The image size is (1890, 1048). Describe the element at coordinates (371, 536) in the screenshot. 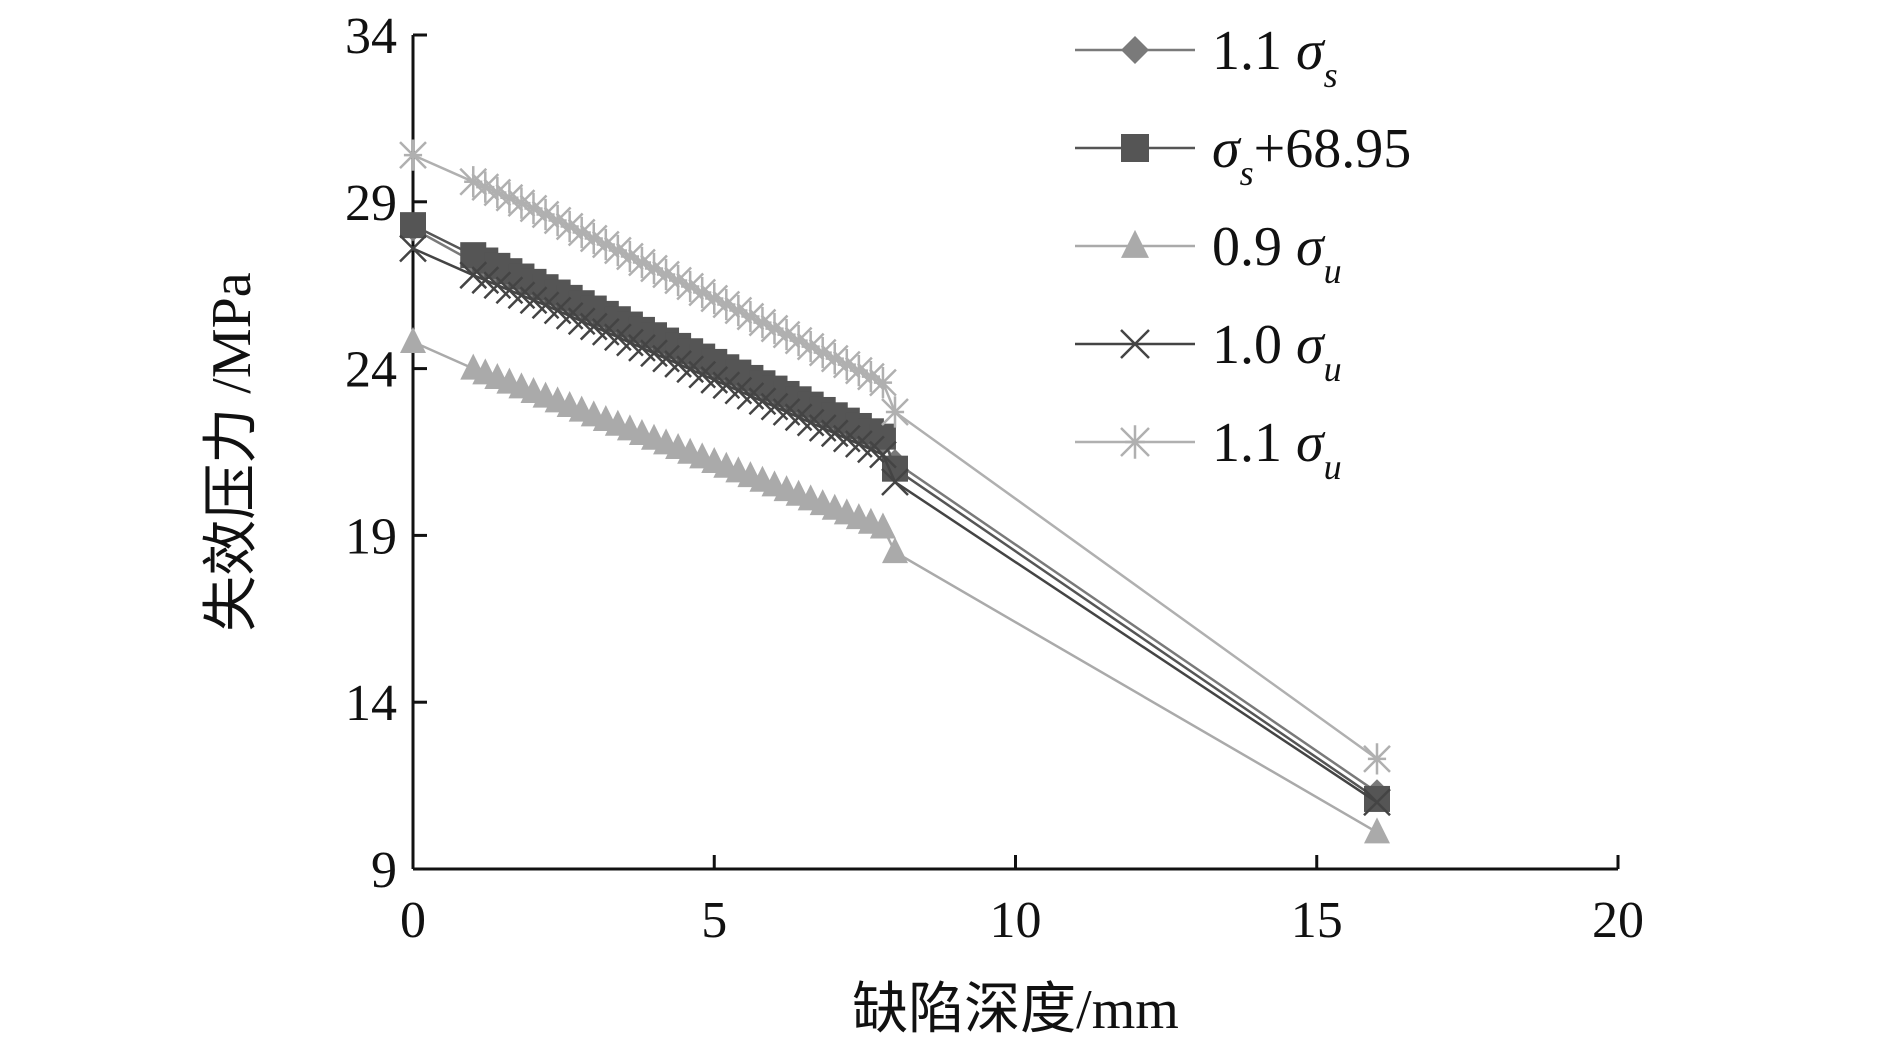

I see `y-tick-label: 19` at that location.